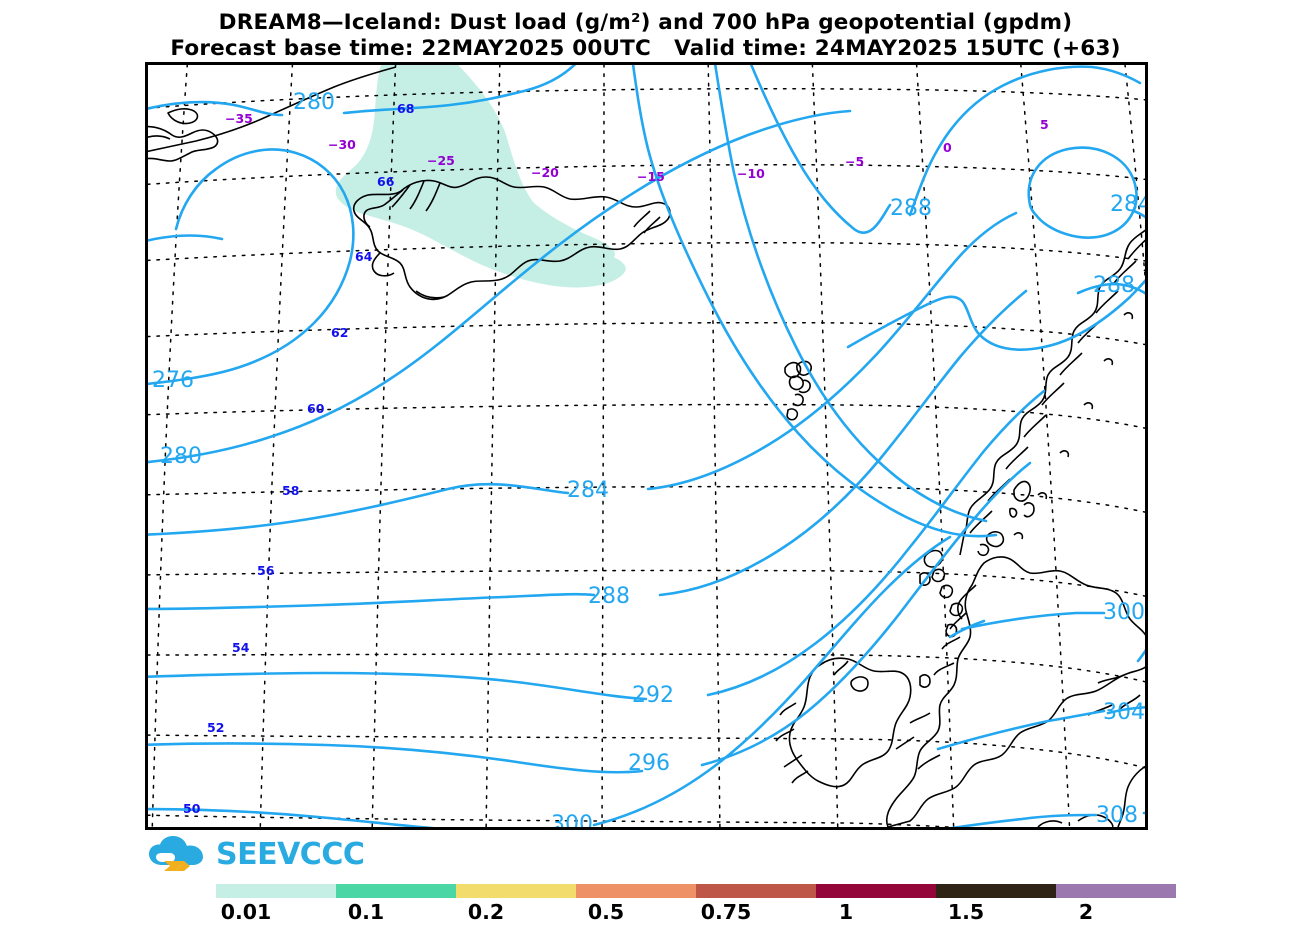 The height and width of the screenshot is (925, 1291). I want to click on colorbar-swatches, so click(696, 891).